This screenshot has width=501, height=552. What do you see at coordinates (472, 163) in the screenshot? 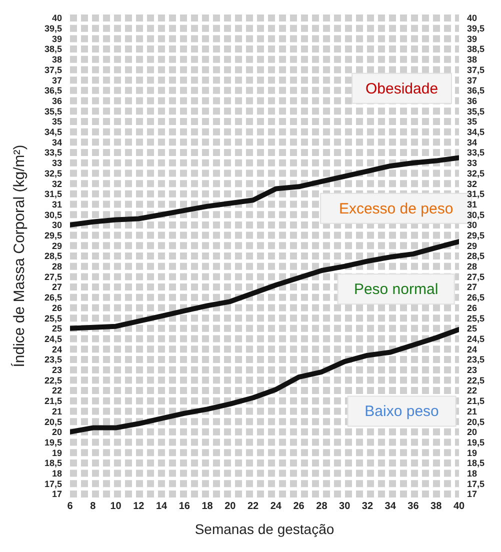
I see `y2-tick-label: 33` at bounding box center [472, 163].